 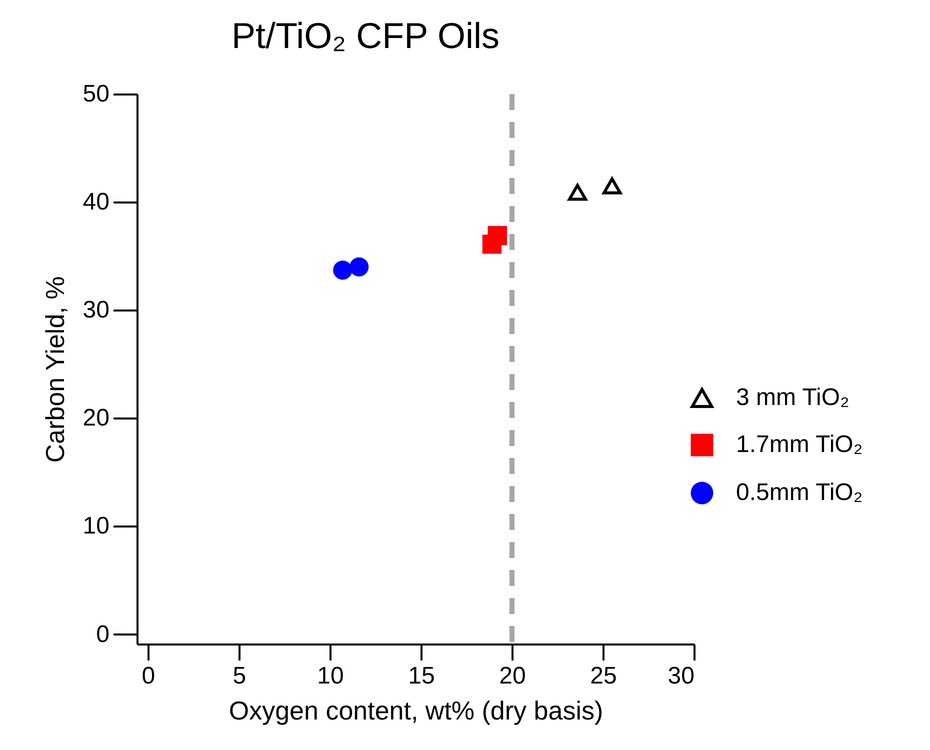 What do you see at coordinates (799, 492) in the screenshot?
I see `legend-label: 0.5mm TiO₂` at bounding box center [799, 492].